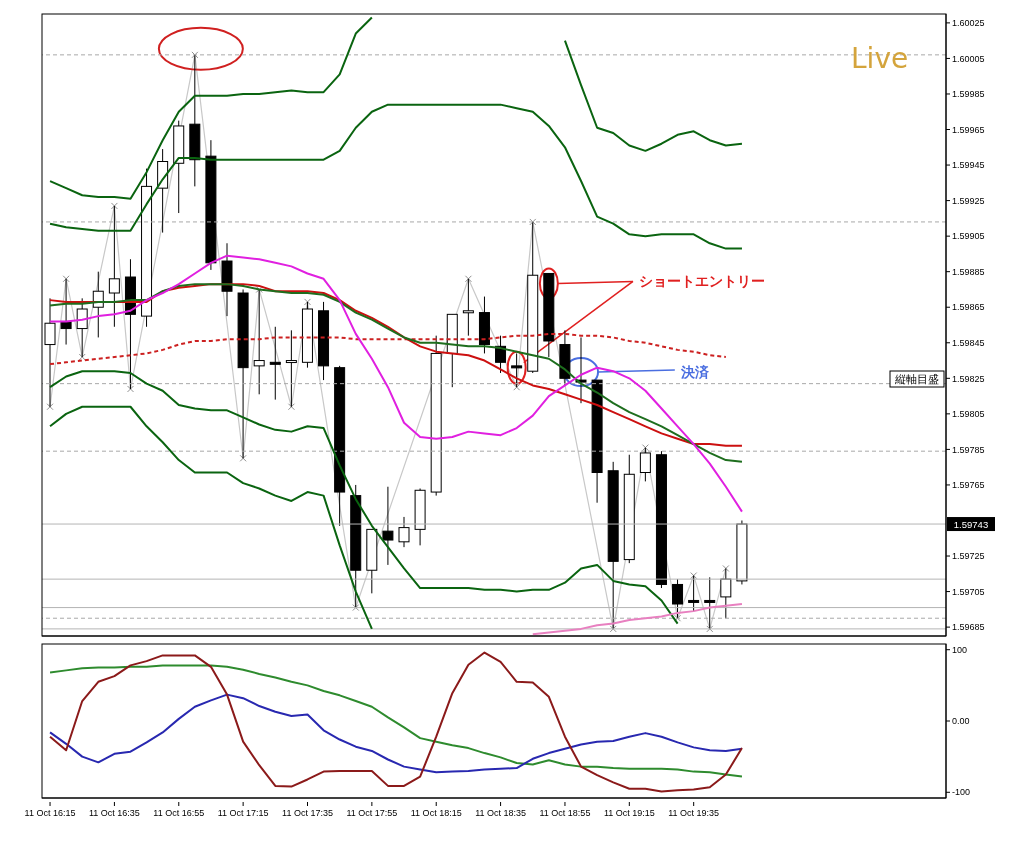  What do you see at coordinates (372, 813) in the screenshot?
I see `x-tick-label: 11 Oct 17:55` at bounding box center [372, 813].